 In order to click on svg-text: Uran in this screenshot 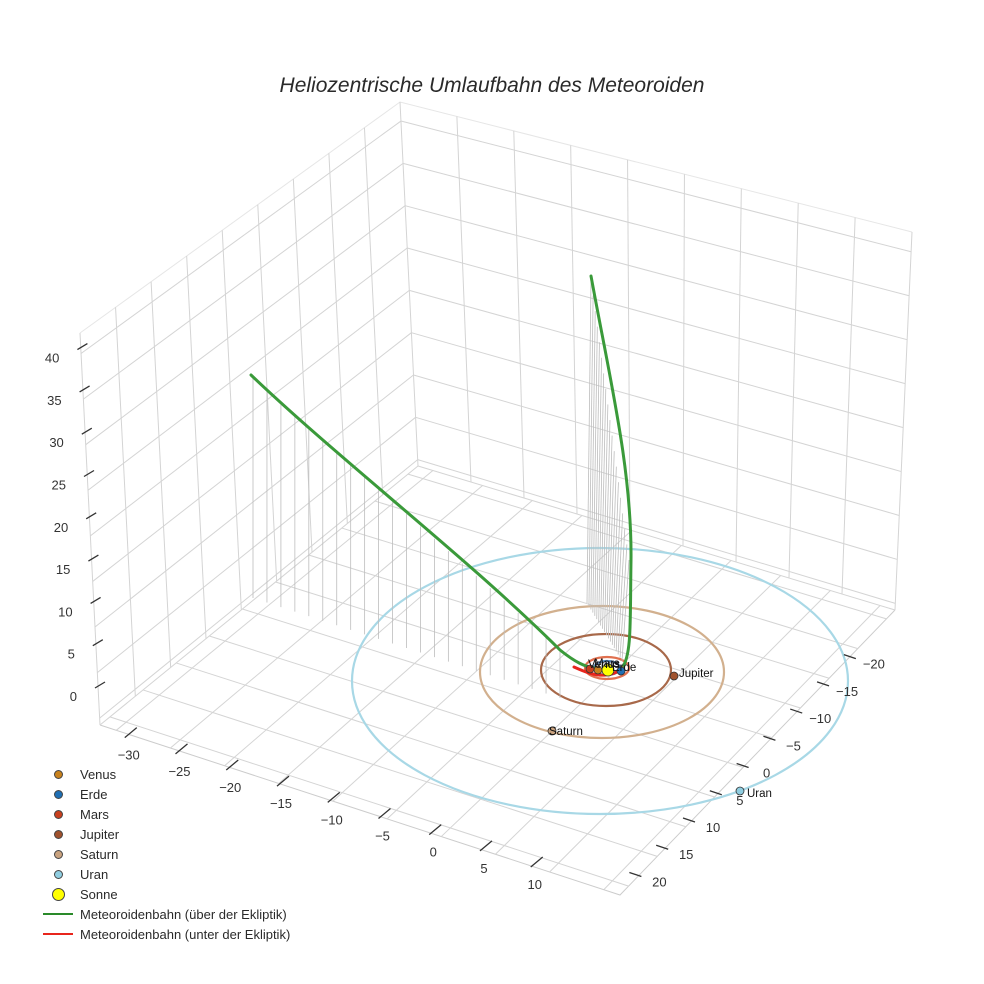, I will do `click(759, 794)`.